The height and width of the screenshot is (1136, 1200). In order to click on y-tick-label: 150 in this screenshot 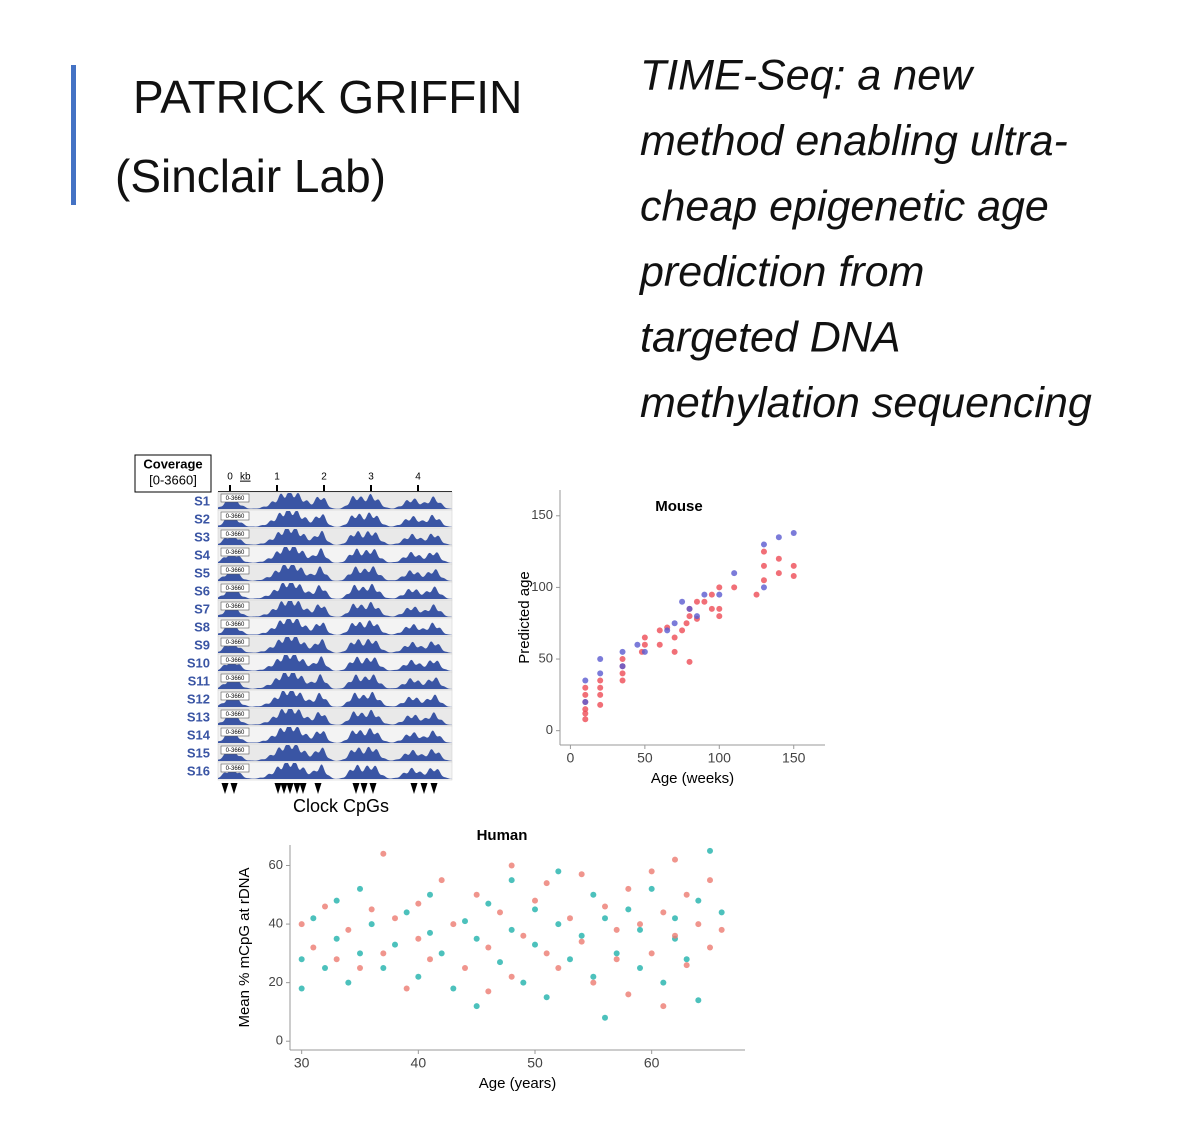, I will do `click(542, 514)`.